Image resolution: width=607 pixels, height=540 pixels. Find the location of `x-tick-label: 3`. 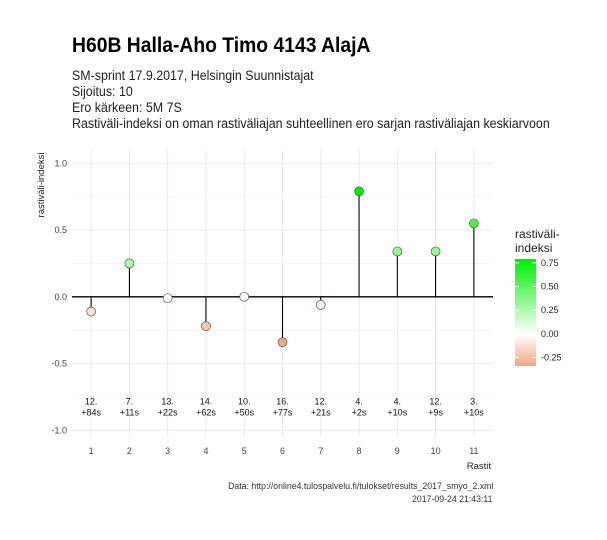

x-tick-label: 3 is located at coordinates (167, 451).